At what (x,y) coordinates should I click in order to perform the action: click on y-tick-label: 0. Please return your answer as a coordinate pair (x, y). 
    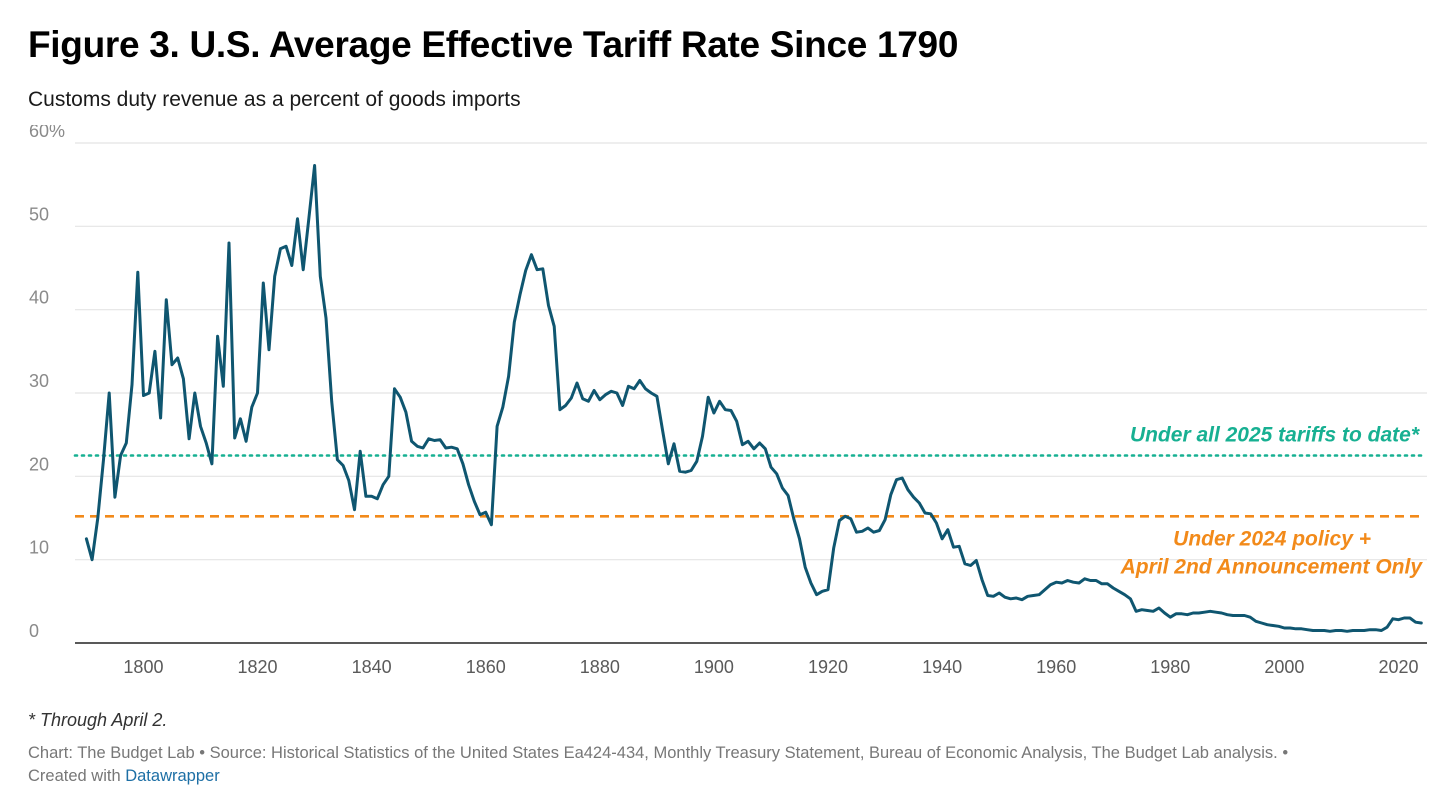
    Looking at the image, I should click on (34, 631).